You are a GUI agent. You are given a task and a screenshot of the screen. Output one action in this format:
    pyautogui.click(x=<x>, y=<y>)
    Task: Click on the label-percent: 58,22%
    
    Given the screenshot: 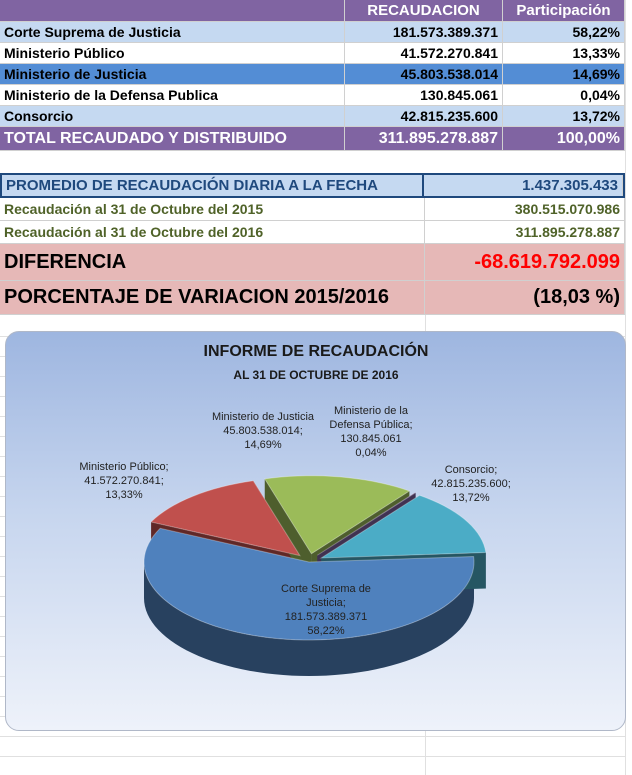 What is the action you would take?
    pyautogui.click(x=326, y=631)
    